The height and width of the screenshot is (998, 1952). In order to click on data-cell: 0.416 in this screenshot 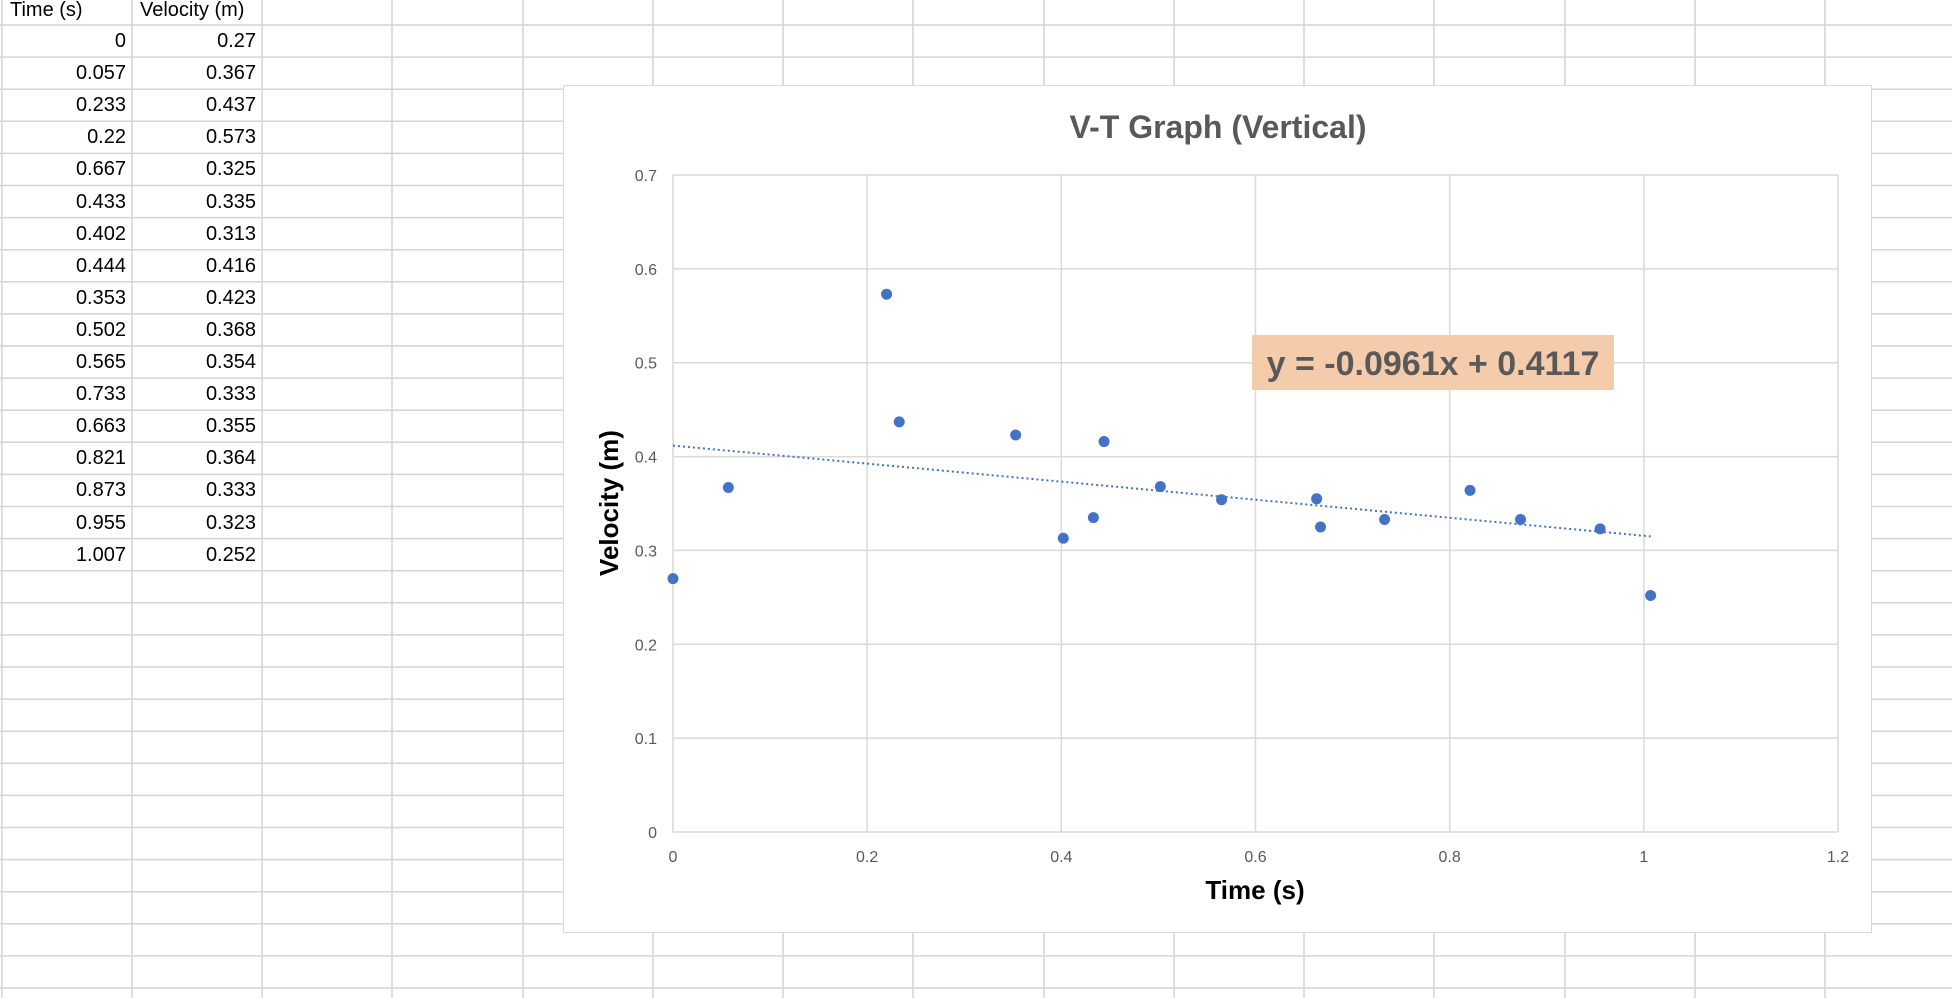, I will do `click(230, 265)`.